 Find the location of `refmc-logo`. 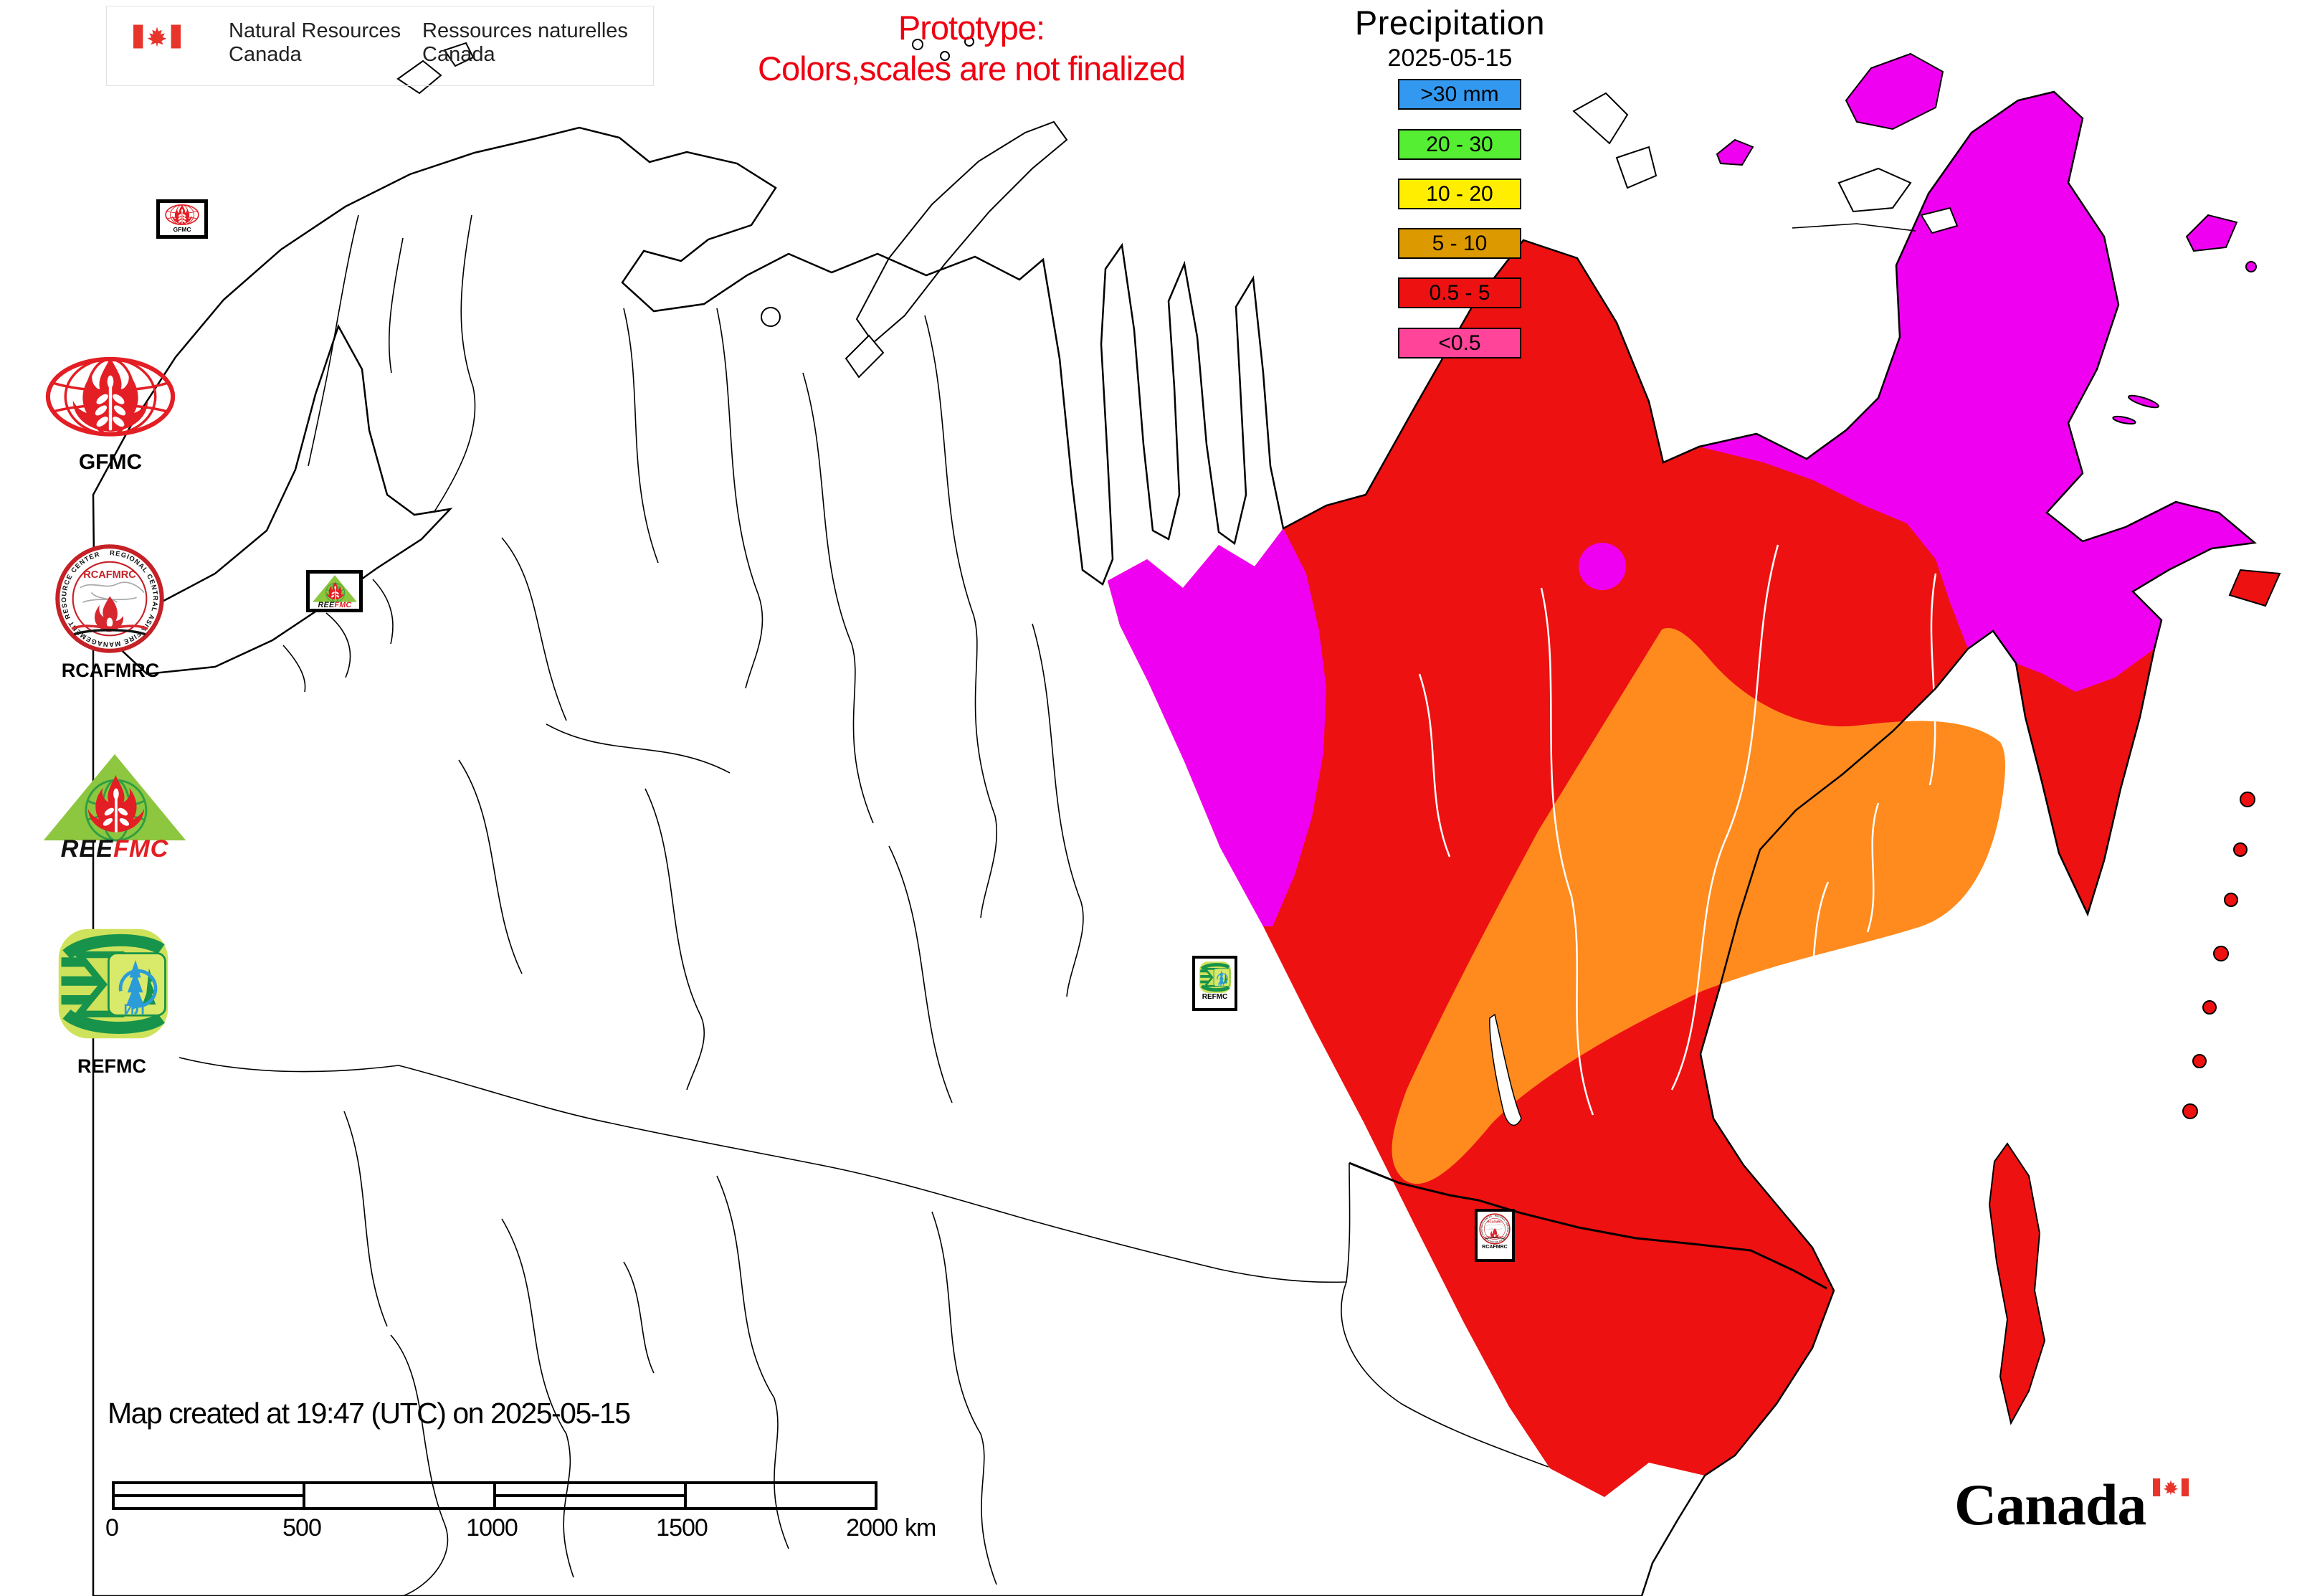

refmc-logo is located at coordinates (113, 983).